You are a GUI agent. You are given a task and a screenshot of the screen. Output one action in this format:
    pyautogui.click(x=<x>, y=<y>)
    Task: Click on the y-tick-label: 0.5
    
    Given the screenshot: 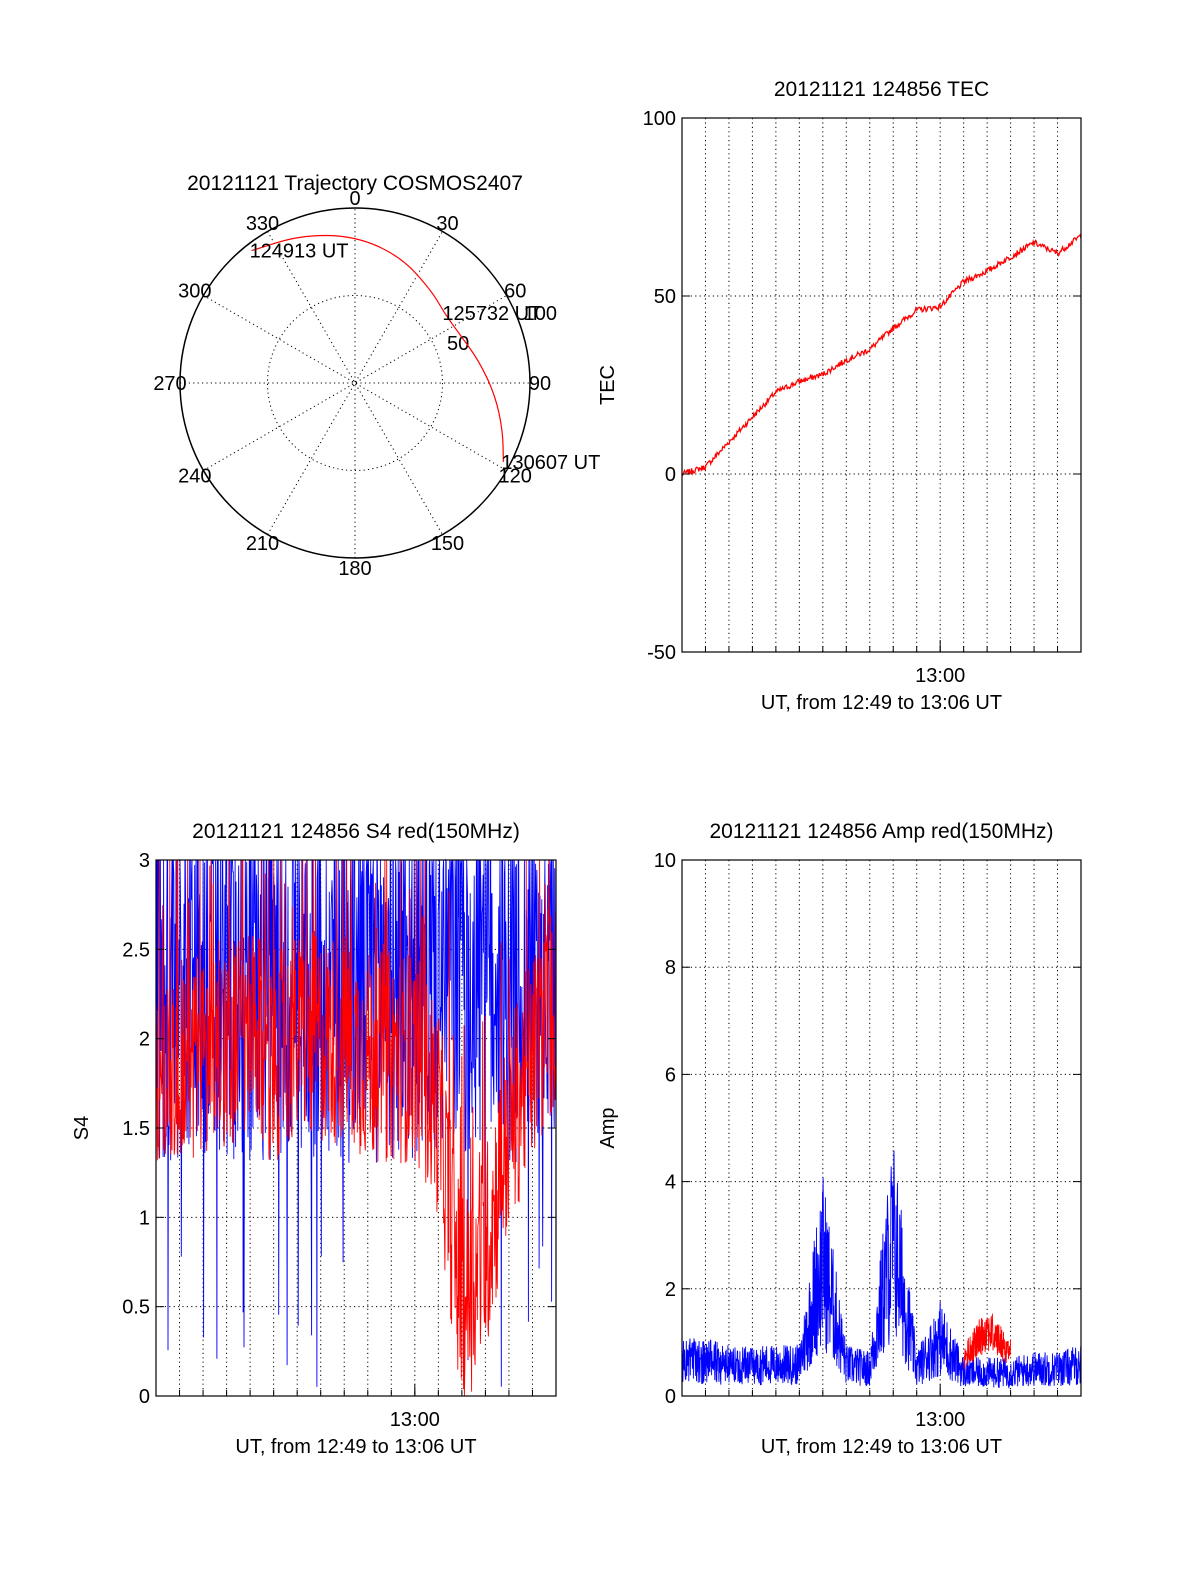 What is the action you would take?
    pyautogui.click(x=136, y=1308)
    